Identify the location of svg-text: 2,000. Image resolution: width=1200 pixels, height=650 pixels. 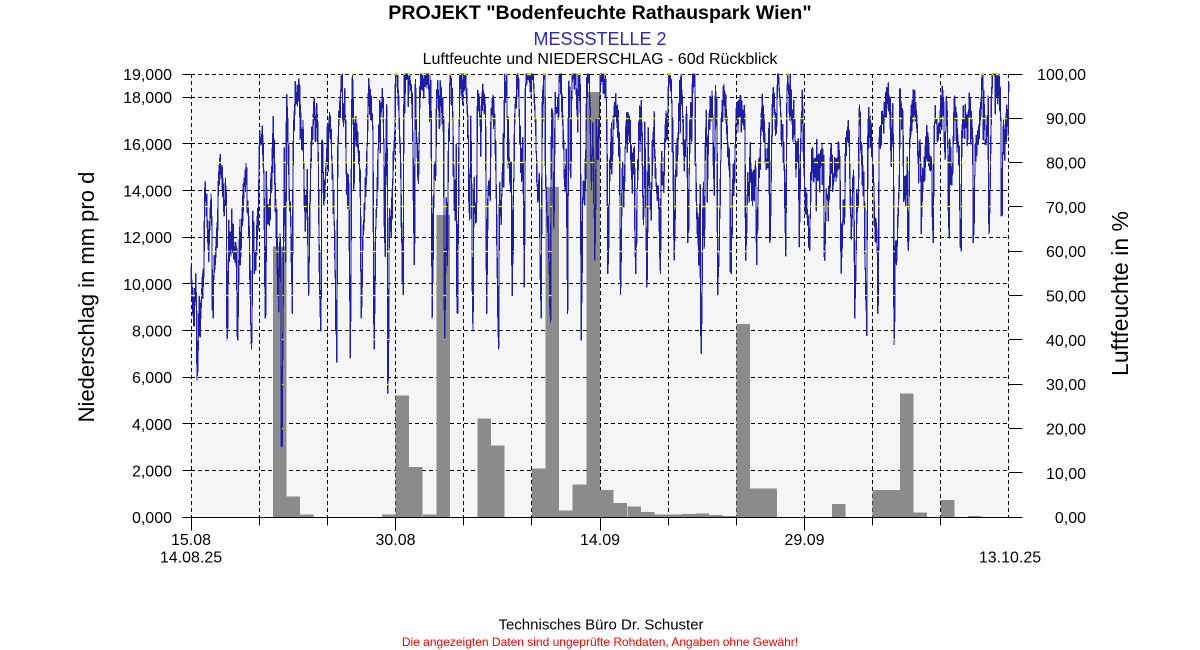
(152, 471).